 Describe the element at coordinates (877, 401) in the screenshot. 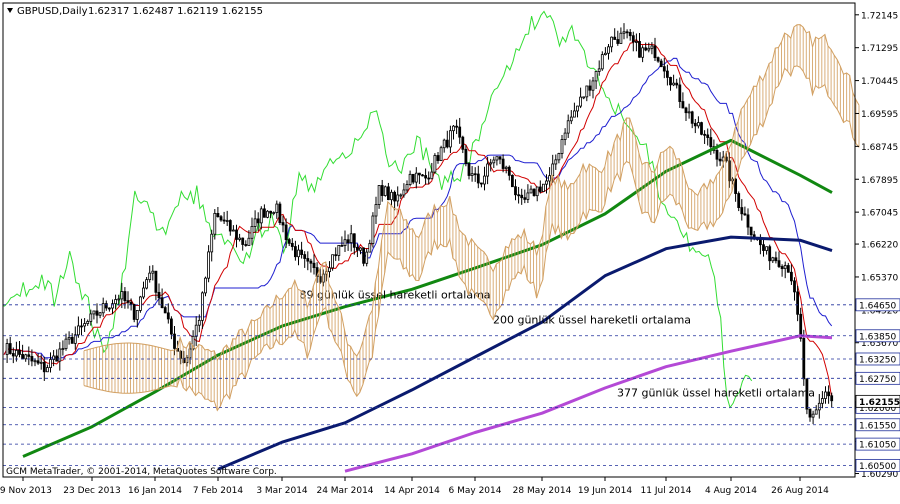

I see `current-price-tag` at that location.